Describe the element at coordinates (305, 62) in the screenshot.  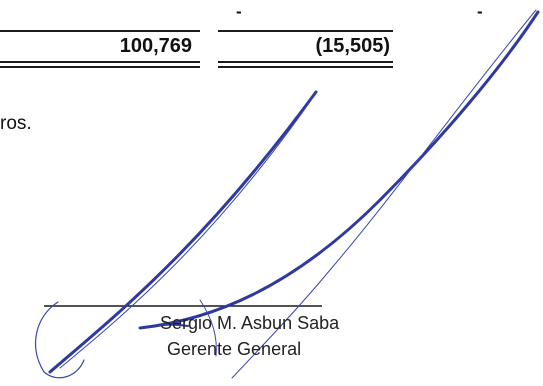
I see `total-double-rule-col2-top` at that location.